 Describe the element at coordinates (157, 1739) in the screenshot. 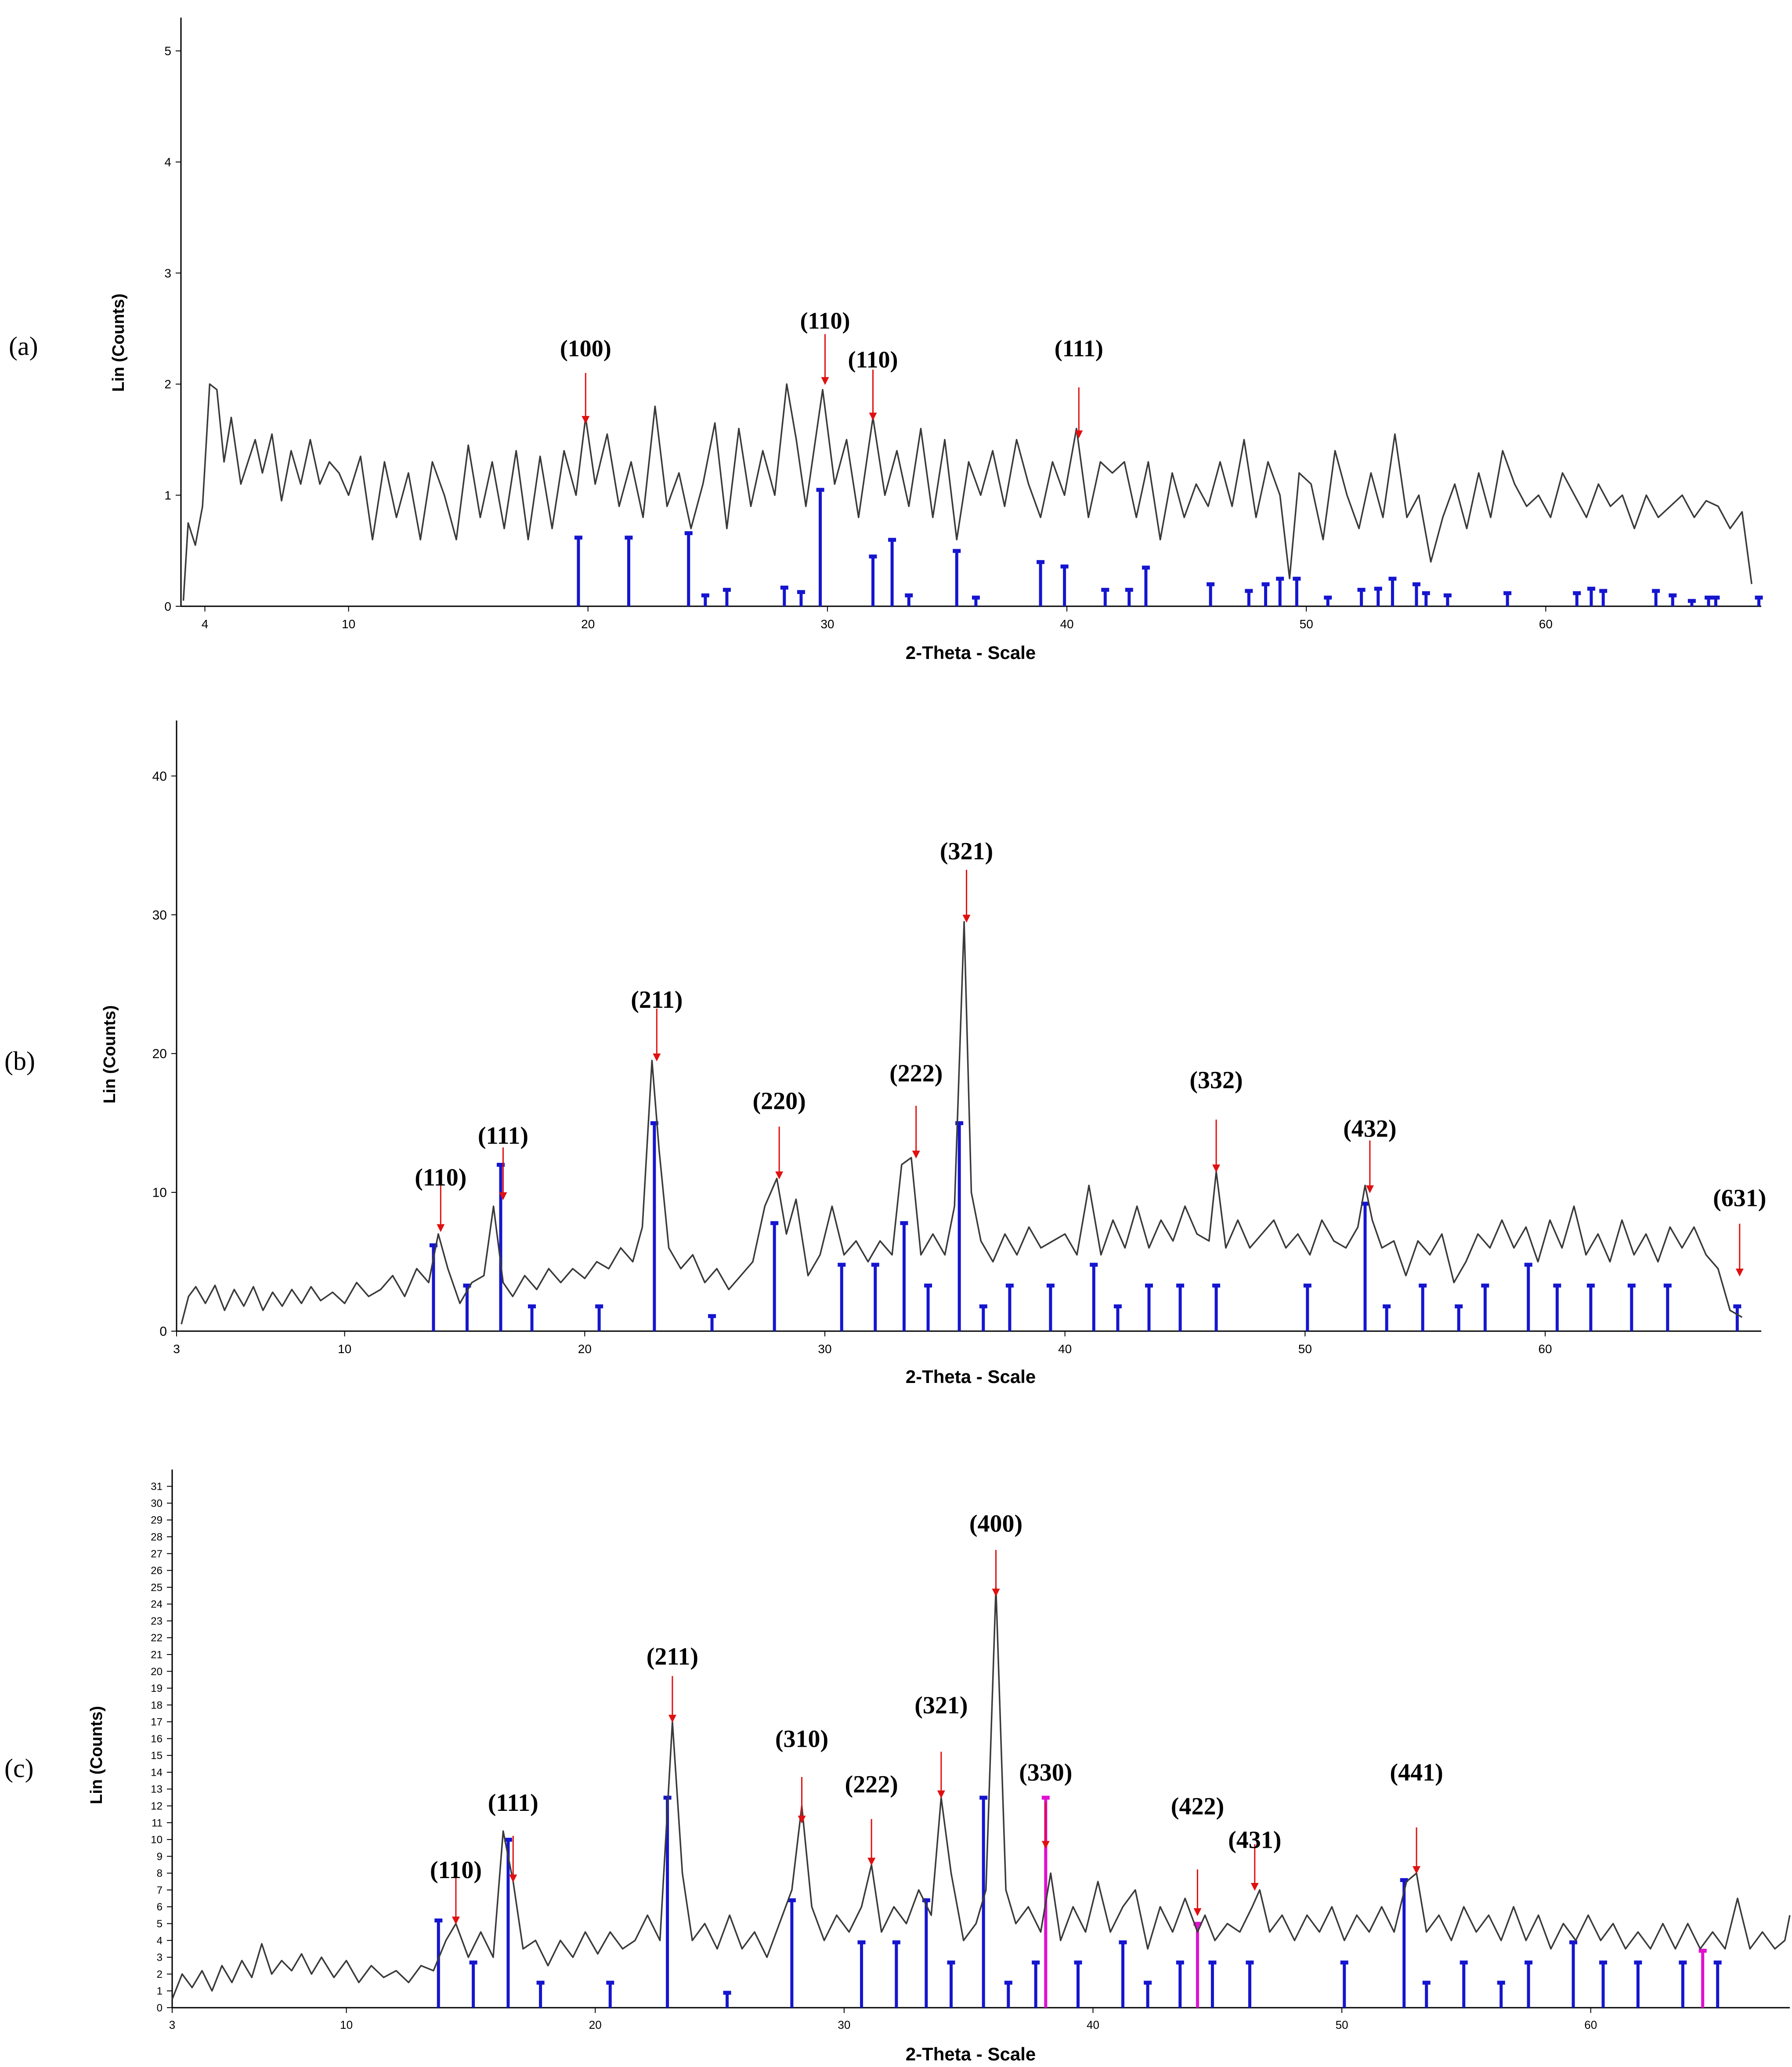

I see `y-tick-label: 16` at that location.